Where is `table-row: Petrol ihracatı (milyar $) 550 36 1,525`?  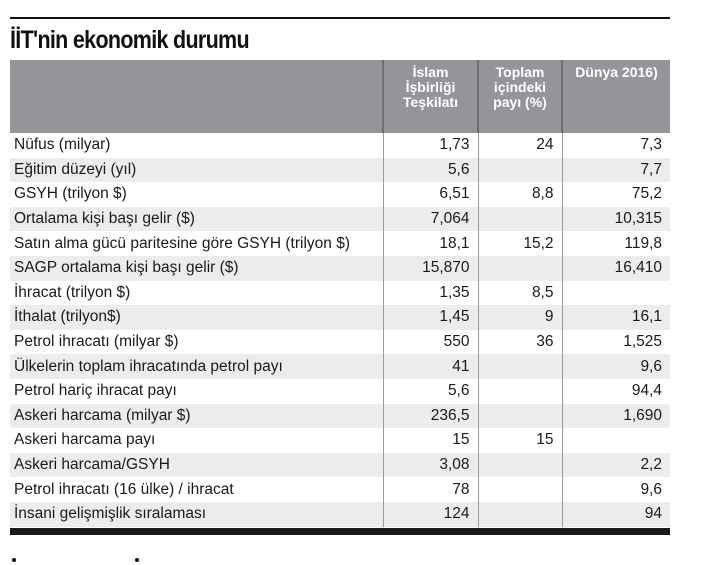
table-row: Petrol ihracatı (milyar $) 550 36 1,525 is located at coordinates (340, 342).